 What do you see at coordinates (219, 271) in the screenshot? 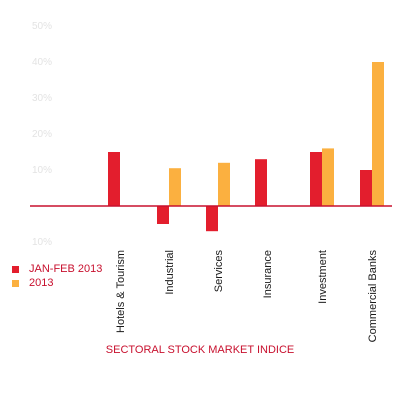
I see `x-category-label: Services` at bounding box center [219, 271].